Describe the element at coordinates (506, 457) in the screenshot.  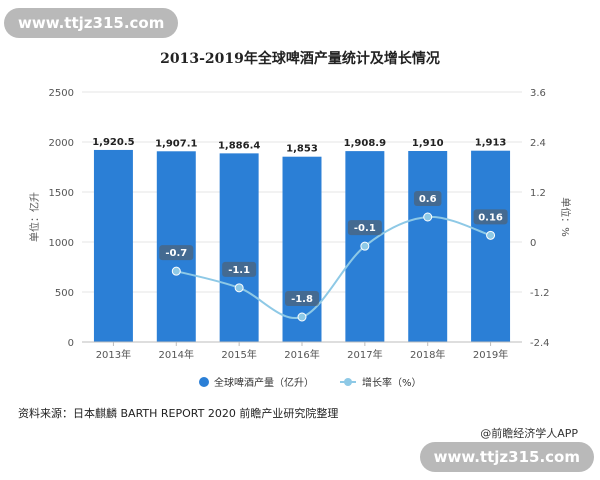
I see `watermark-bottom: www.ttjz315.com` at that location.